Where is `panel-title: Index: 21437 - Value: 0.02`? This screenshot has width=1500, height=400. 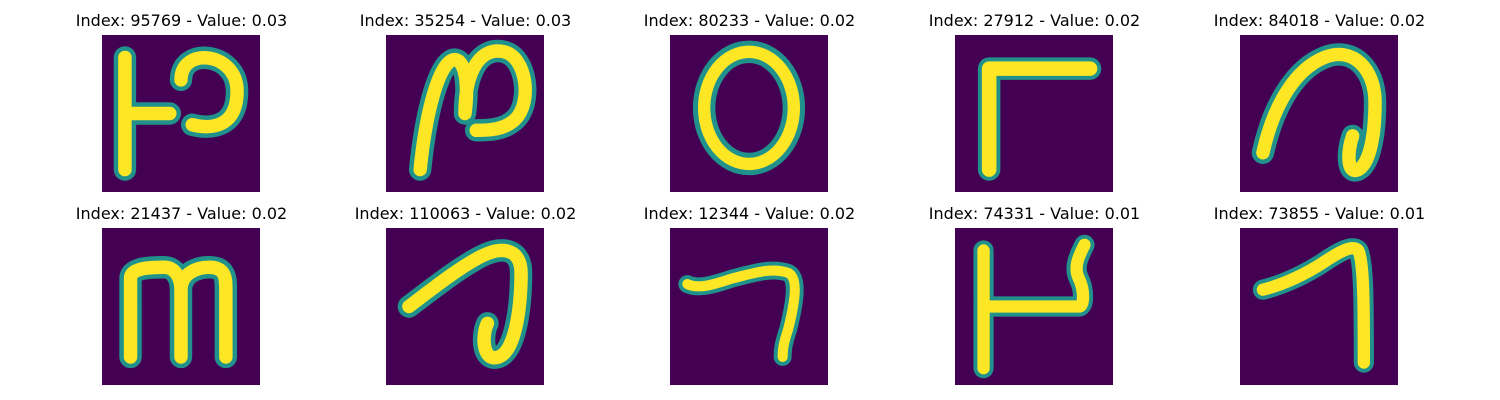 panel-title: Index: 21437 - Value: 0.02 is located at coordinates (181, 213).